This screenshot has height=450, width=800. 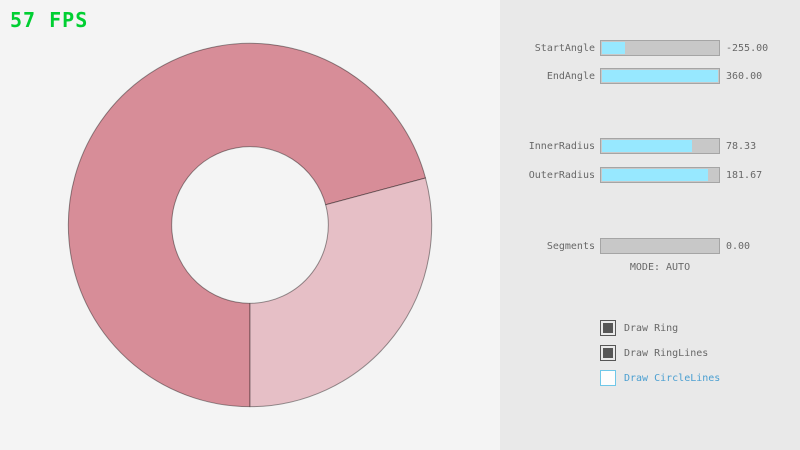 What do you see at coordinates (614, 48) in the screenshot?
I see `start-angle-slider-fill` at bounding box center [614, 48].